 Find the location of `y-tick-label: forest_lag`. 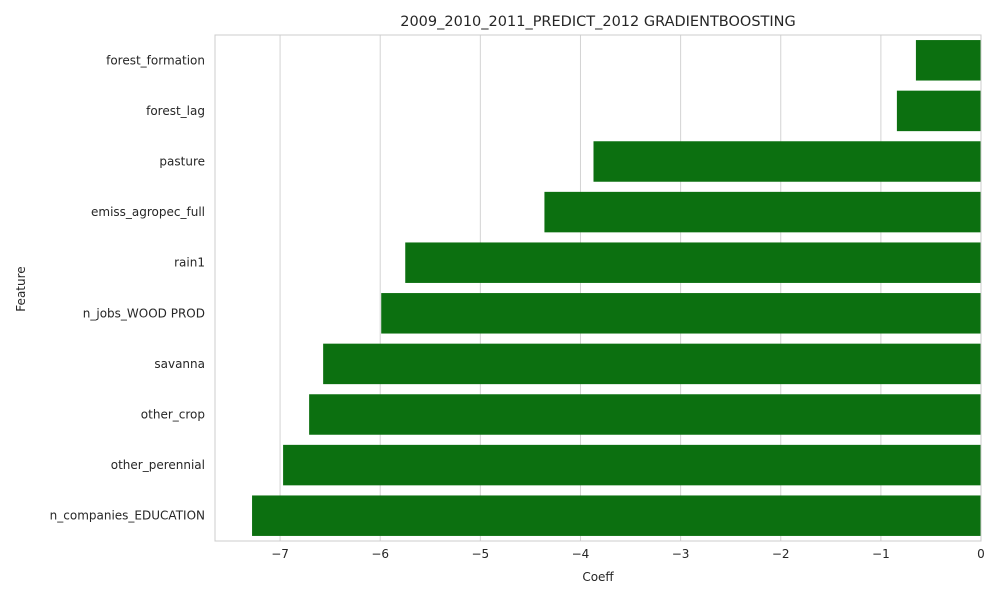

y-tick-label: forest_lag is located at coordinates (175, 111).